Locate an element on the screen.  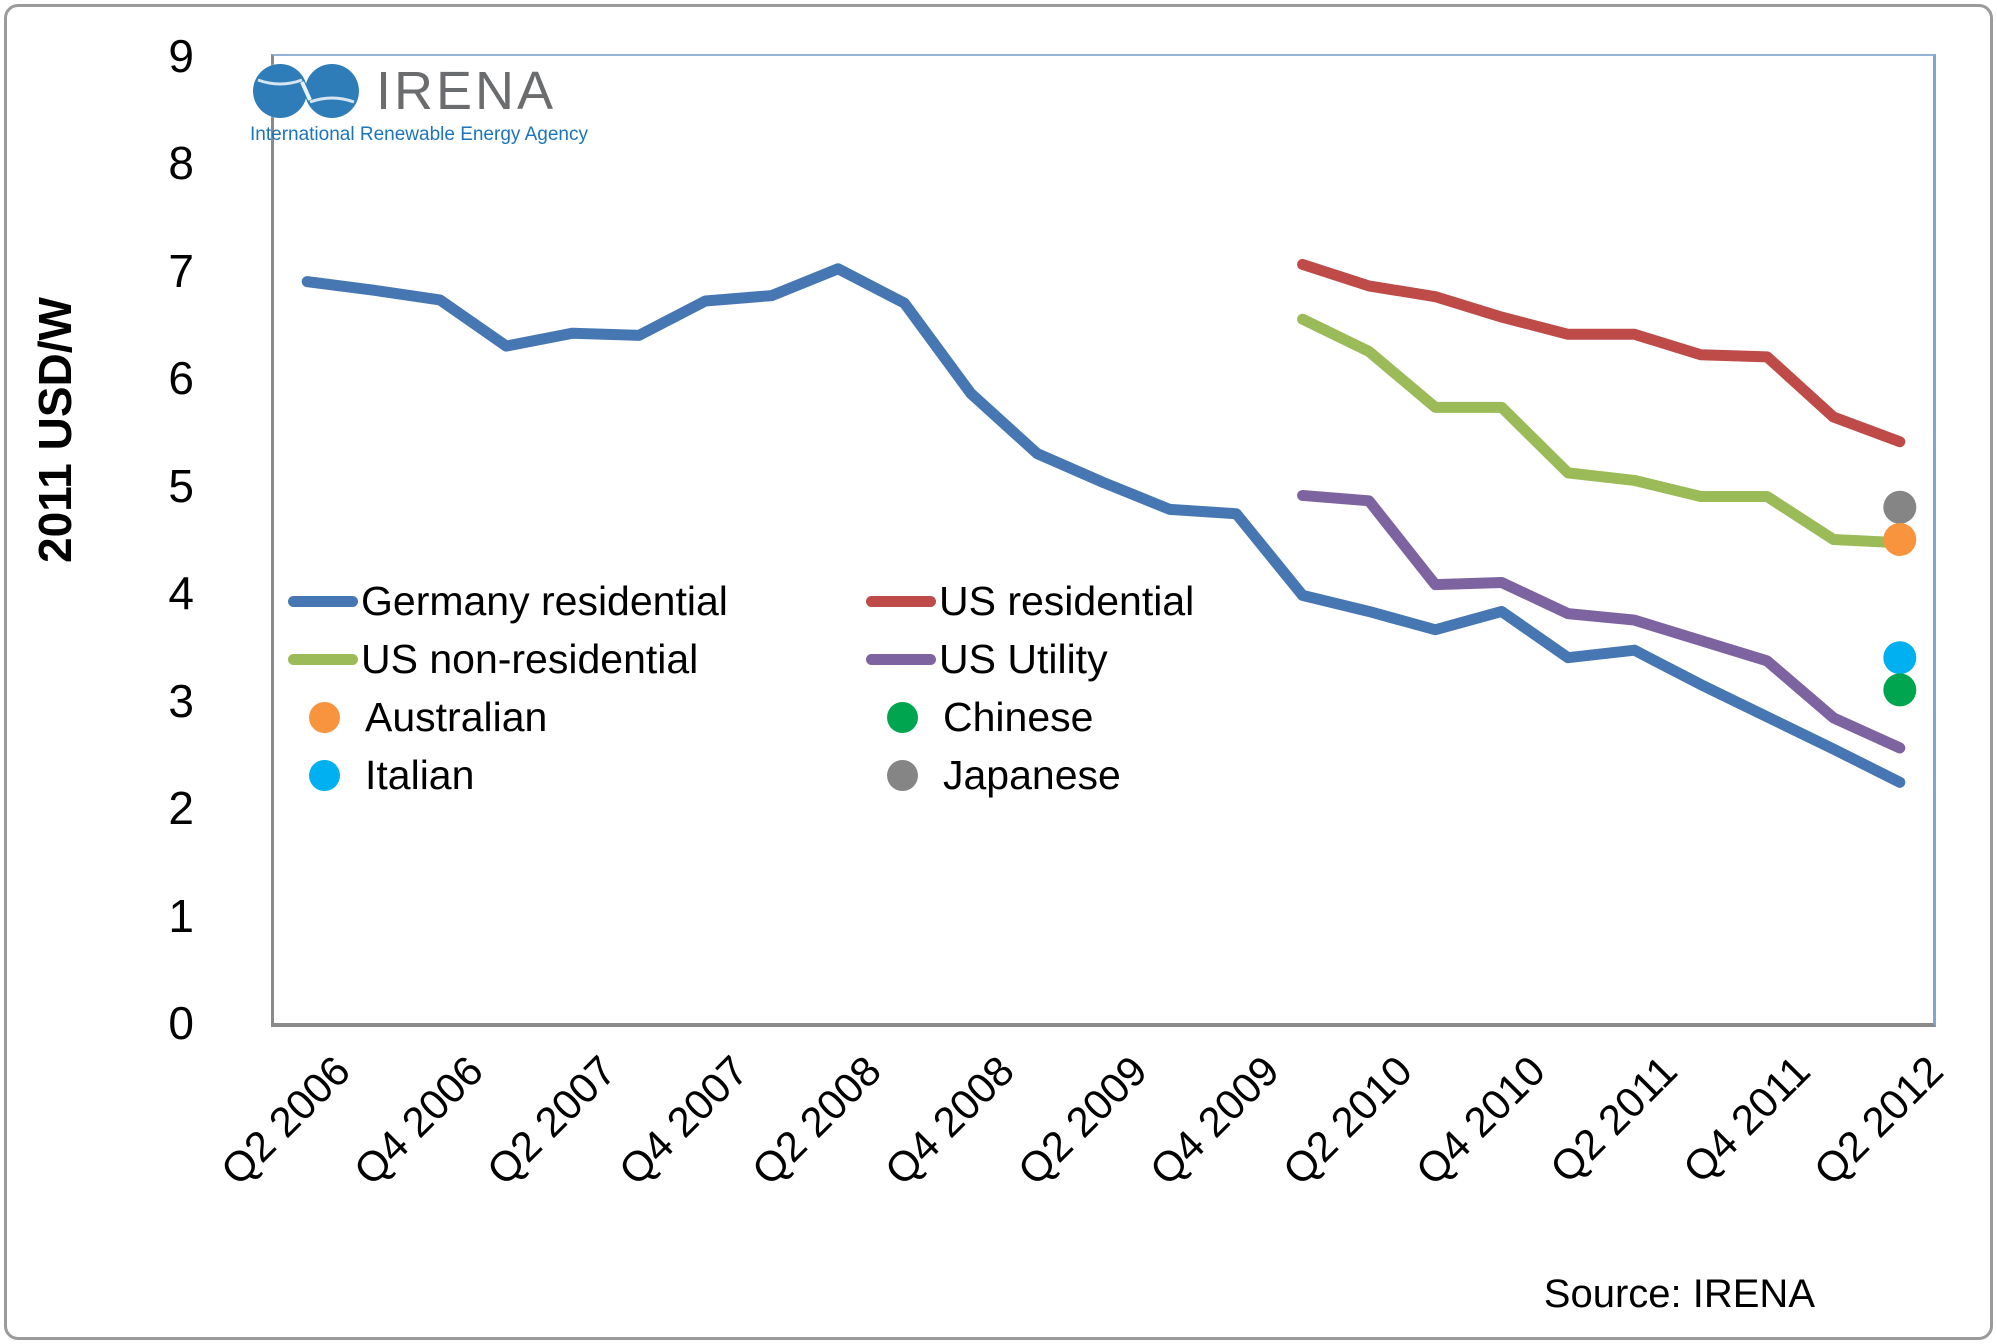
y-axis-title: 2011 USD/W is located at coordinates (55, 430).